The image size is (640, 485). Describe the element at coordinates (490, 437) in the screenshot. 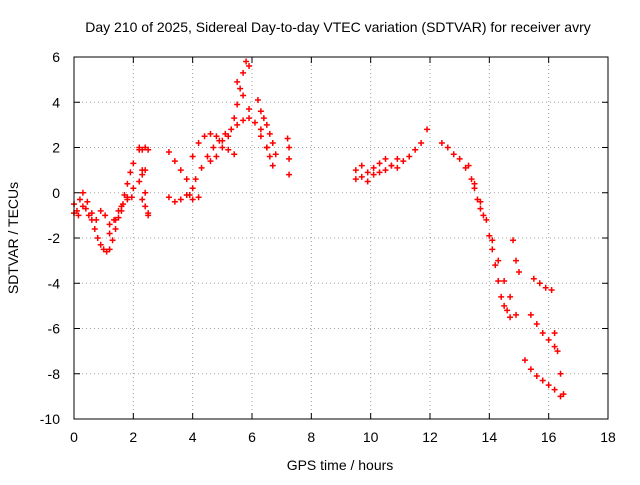

I see `x-tick-label: 14` at that location.